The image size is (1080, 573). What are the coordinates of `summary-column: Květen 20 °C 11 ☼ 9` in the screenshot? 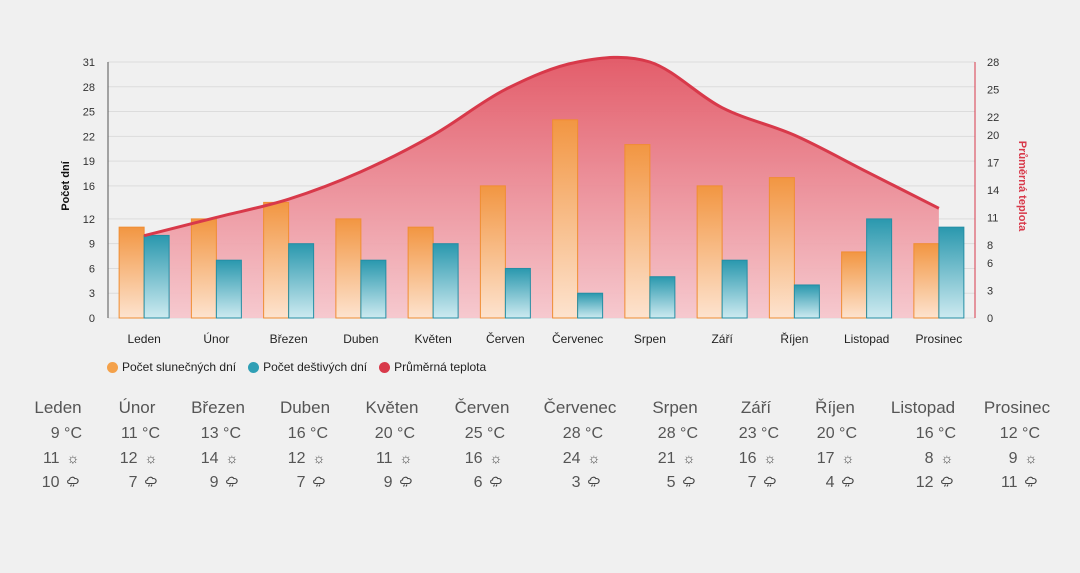 It's located at (372, 446).